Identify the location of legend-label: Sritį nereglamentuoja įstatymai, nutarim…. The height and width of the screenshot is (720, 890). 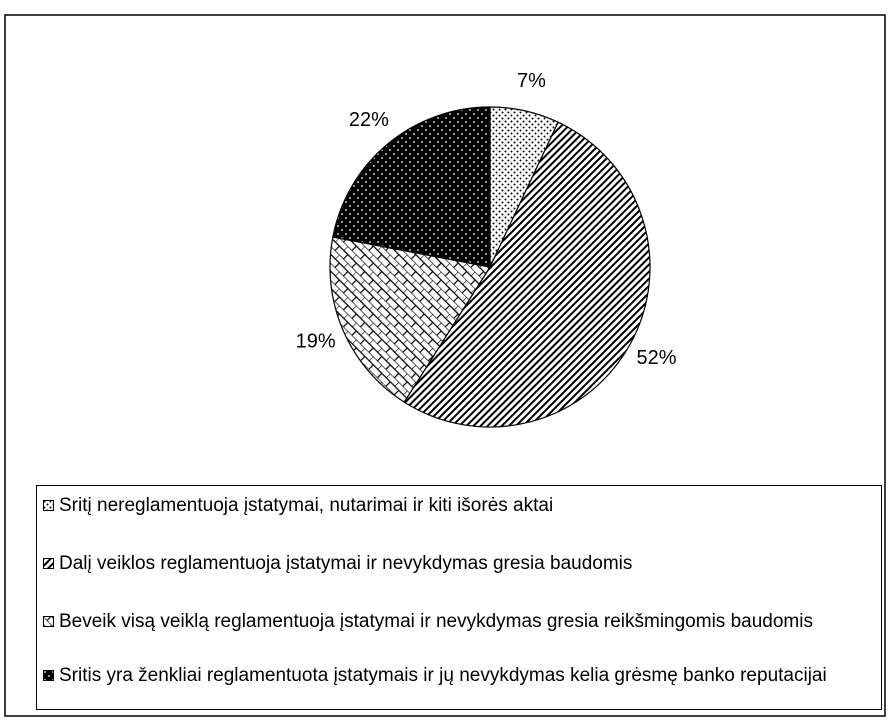
(306, 505).